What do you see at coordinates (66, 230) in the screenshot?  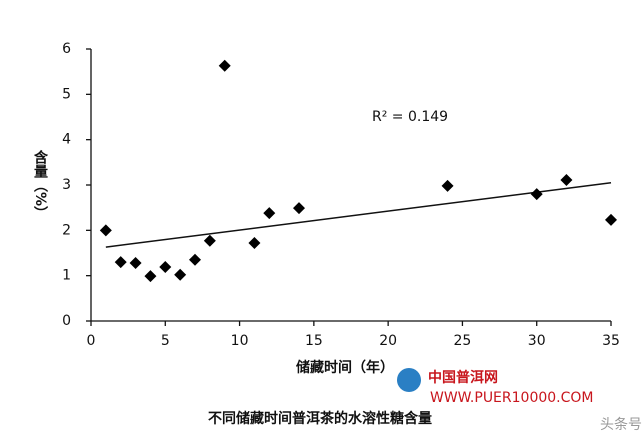 I see `y-tick-label: 2` at bounding box center [66, 230].